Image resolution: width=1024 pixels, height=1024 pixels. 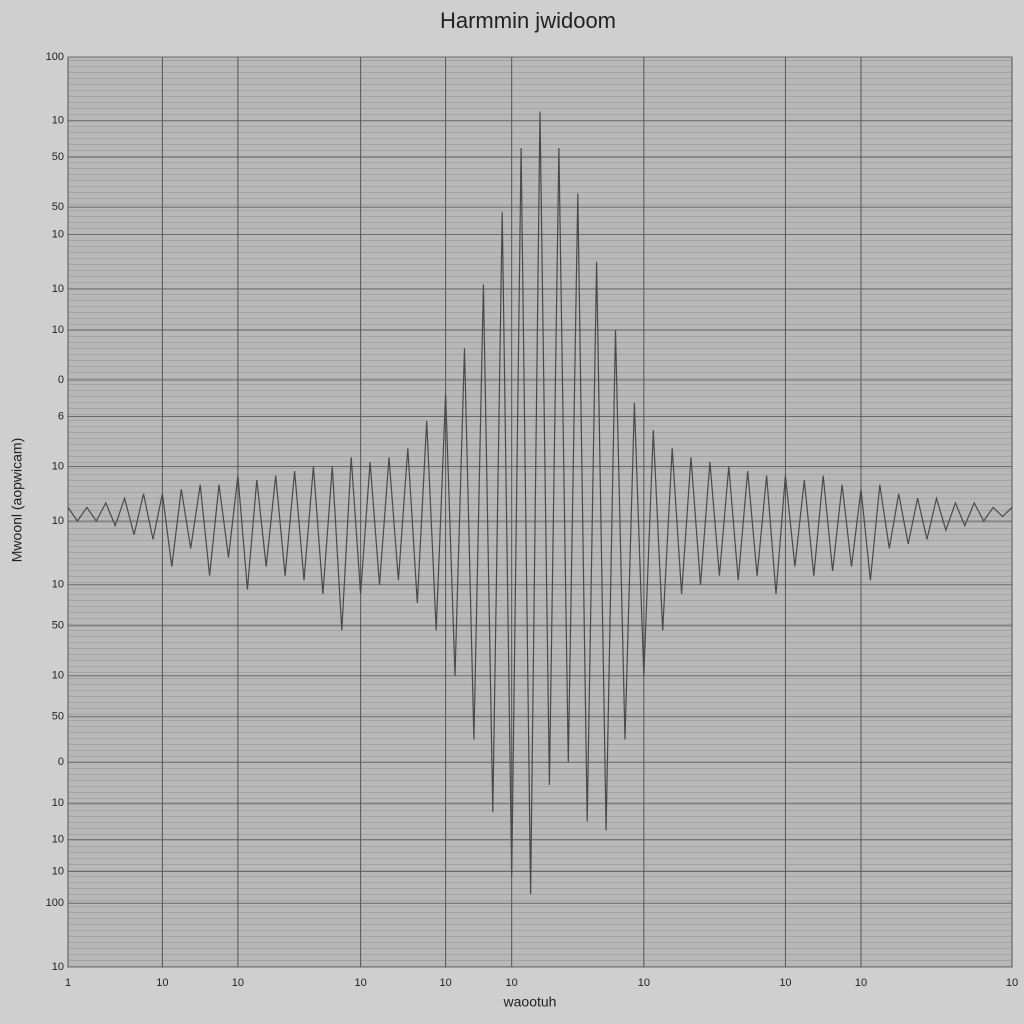 What do you see at coordinates (530, 1002) in the screenshot?
I see `x-axis-label: waootuh` at bounding box center [530, 1002].